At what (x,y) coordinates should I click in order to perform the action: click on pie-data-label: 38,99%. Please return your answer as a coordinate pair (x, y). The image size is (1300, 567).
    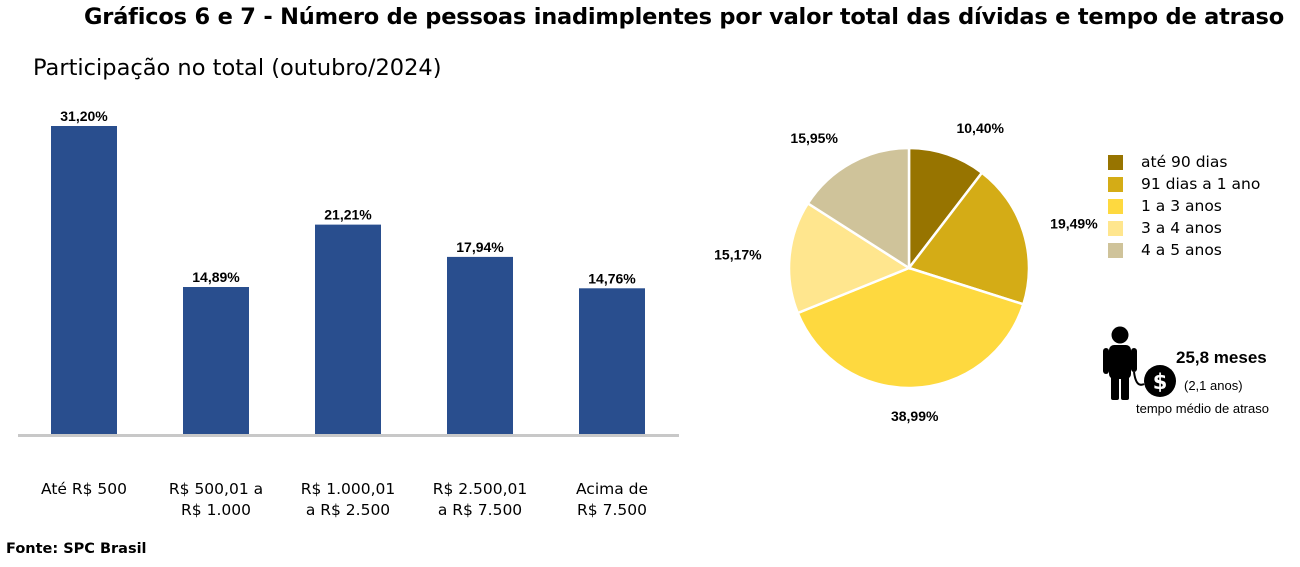
    Looking at the image, I should click on (915, 416).